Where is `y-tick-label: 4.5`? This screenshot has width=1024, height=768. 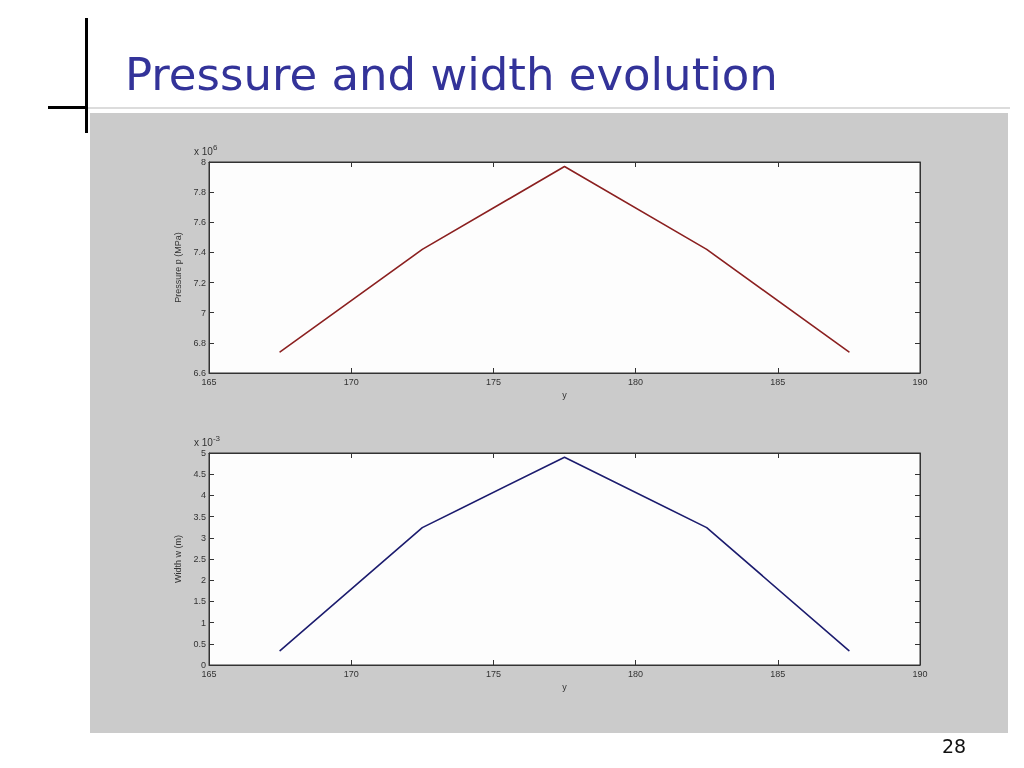
y-tick-label: 4.5 is located at coordinates (199, 474).